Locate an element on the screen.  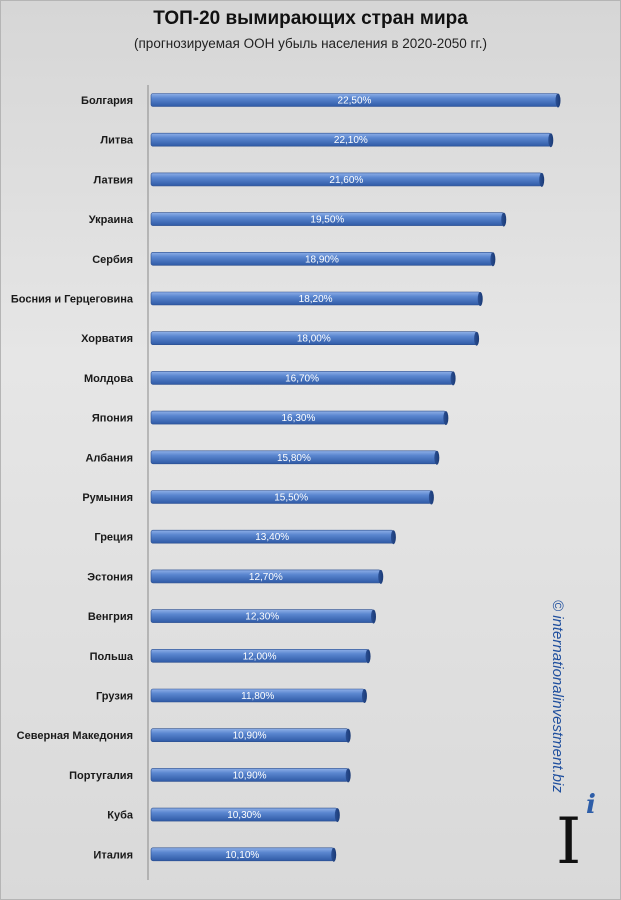
value-label: 10,30% is located at coordinates (244, 815).